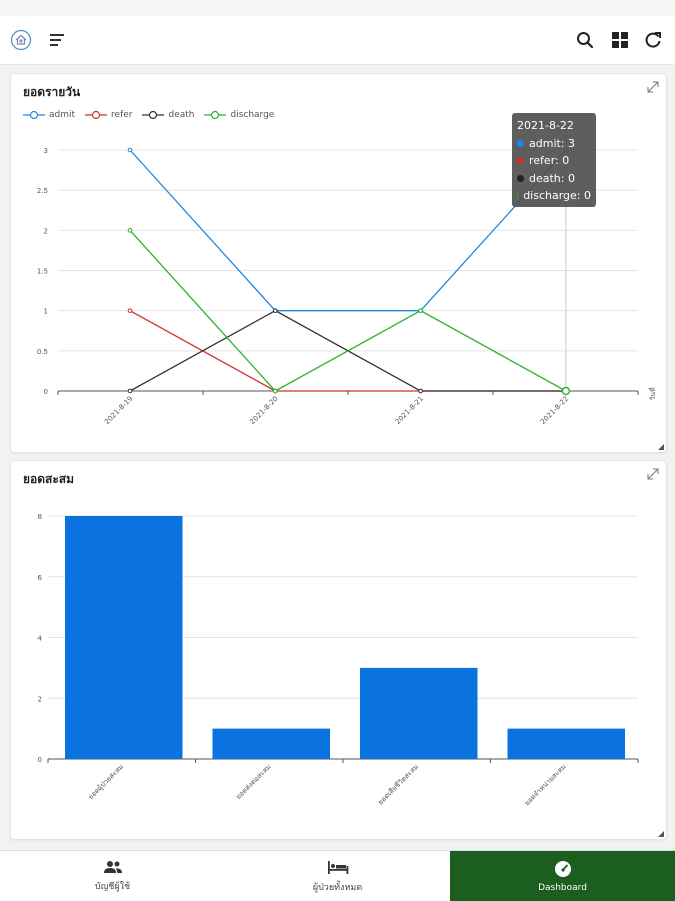  I want to click on cumulative-chart-title: ยอดสะสม, so click(49, 479).